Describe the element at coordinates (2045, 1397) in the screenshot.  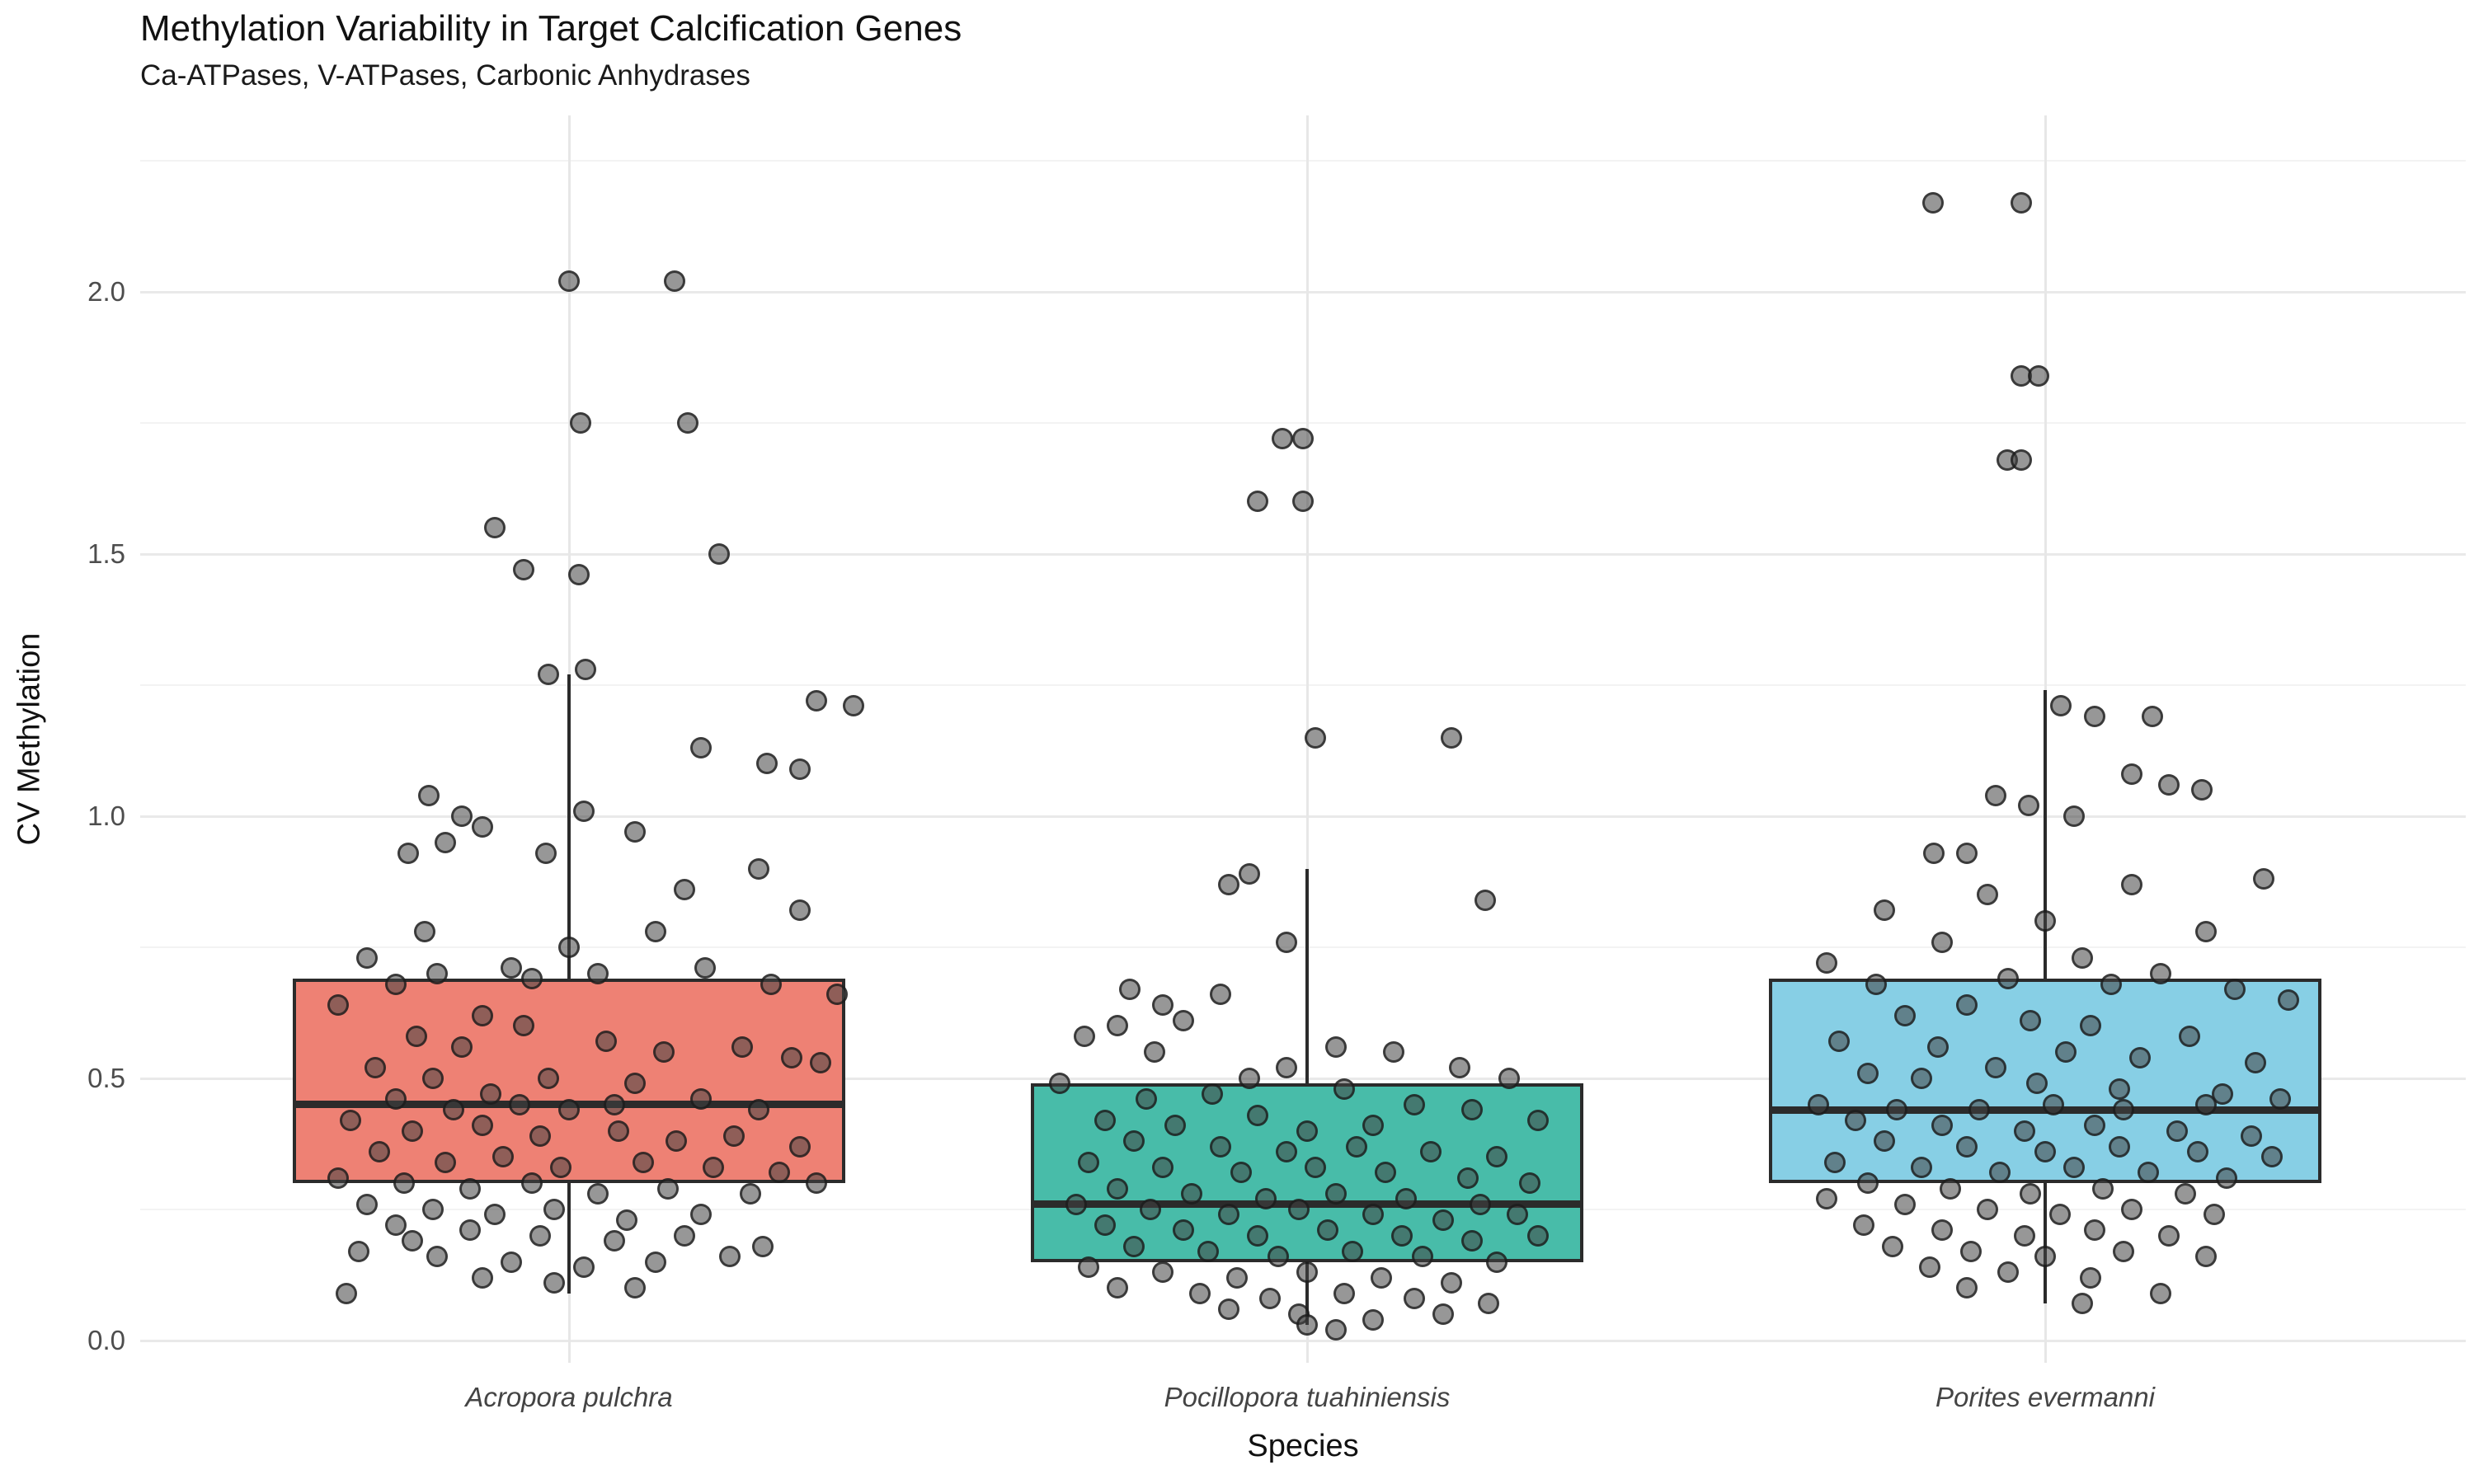
I see `x-category-label: Porites evermanni` at that location.